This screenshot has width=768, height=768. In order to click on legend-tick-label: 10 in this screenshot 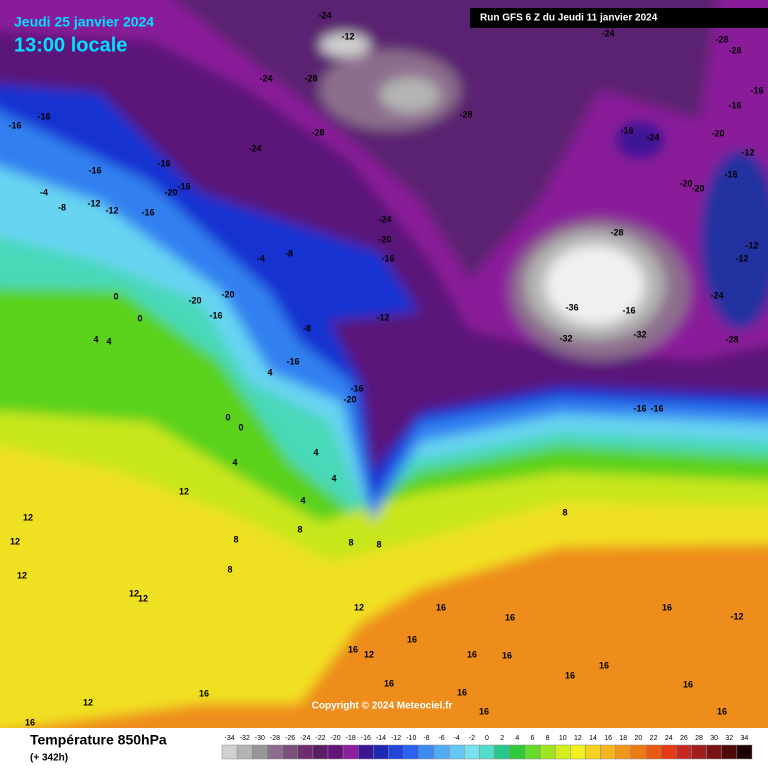, I will do `click(563, 738)`.